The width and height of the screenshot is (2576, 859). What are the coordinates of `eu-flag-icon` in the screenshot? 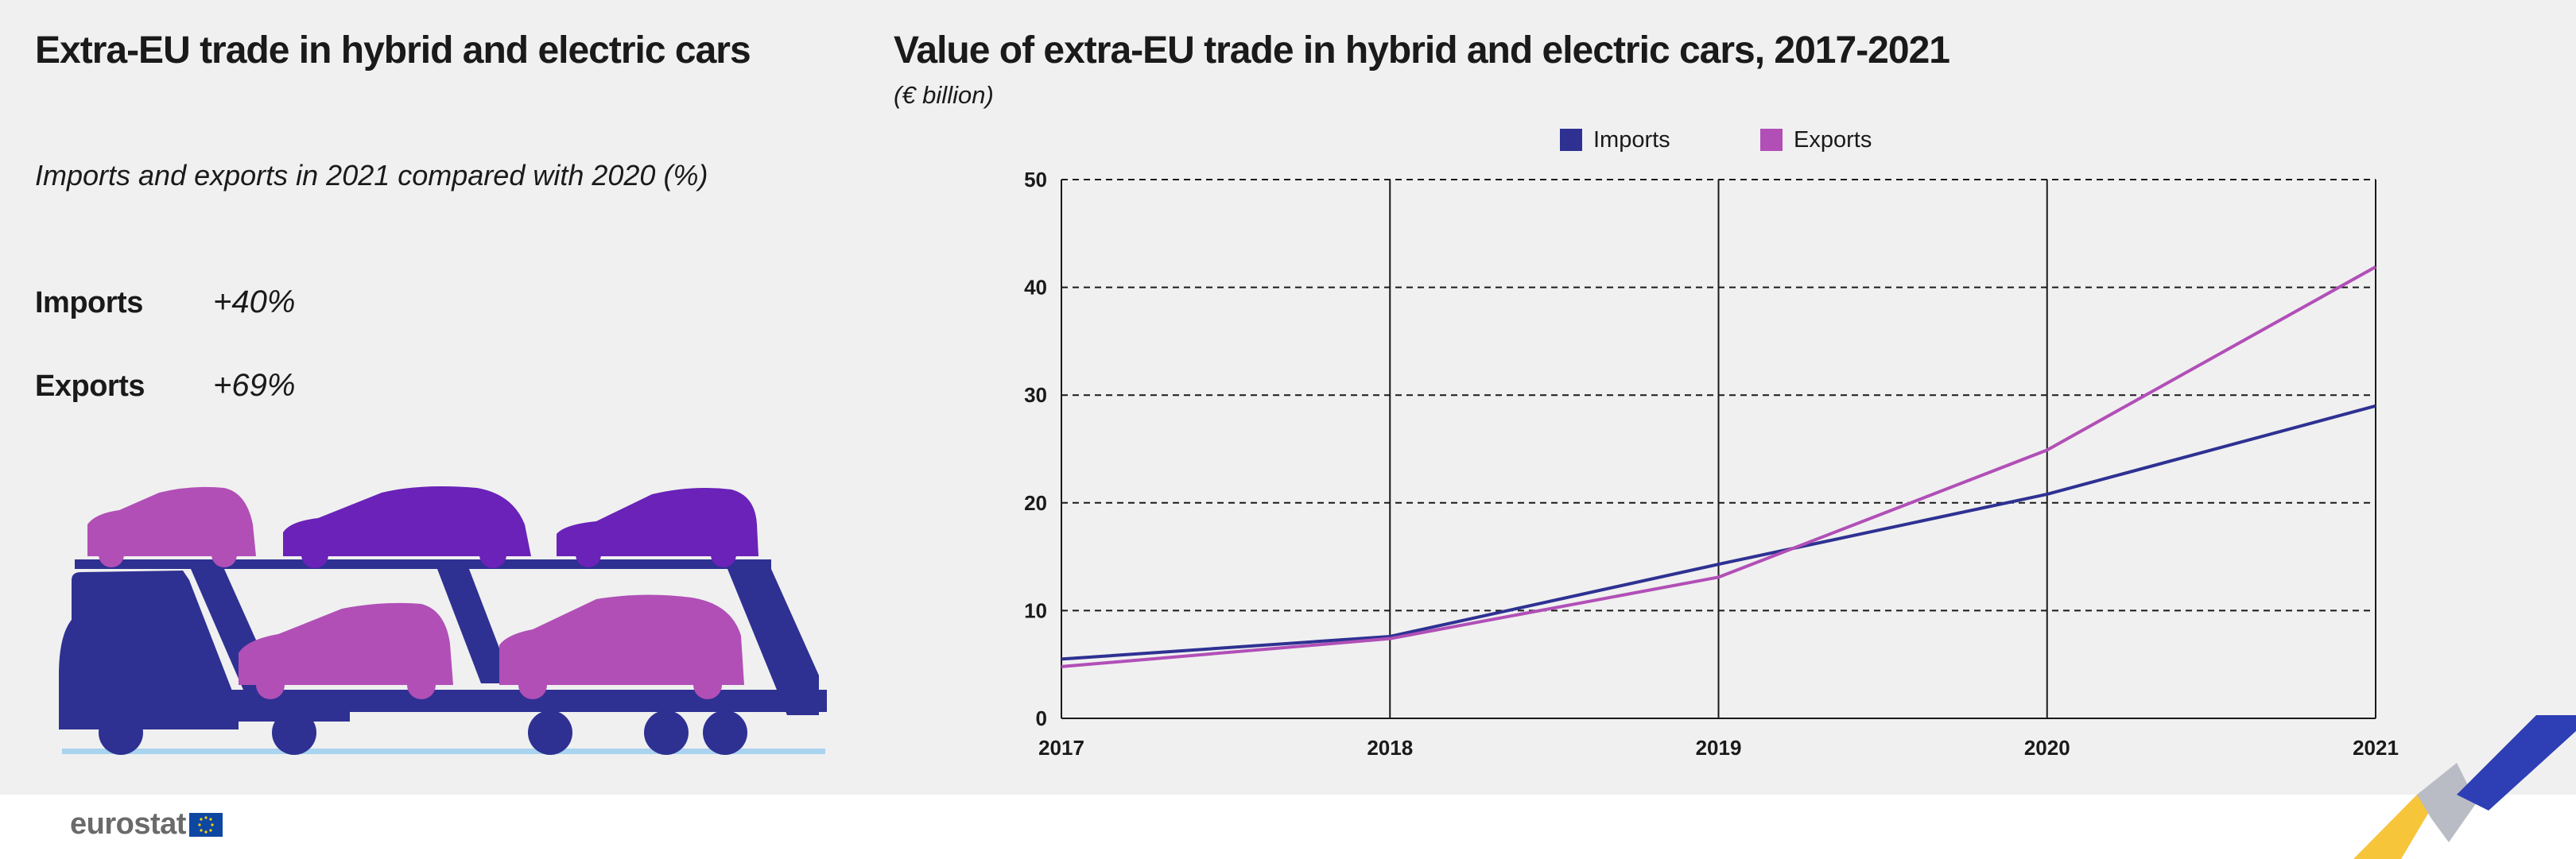 It's located at (206, 824).